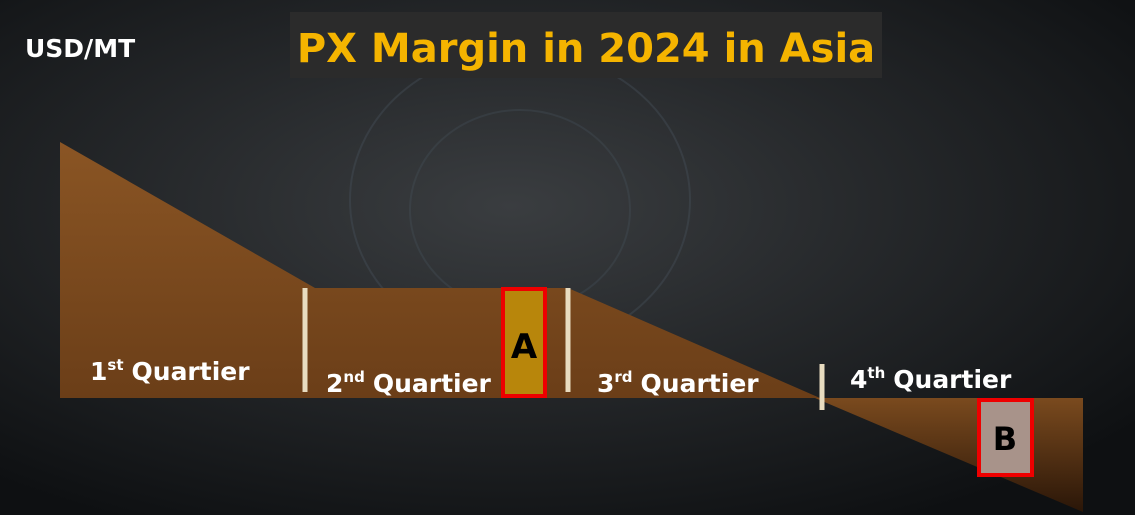 The height and width of the screenshot is (515, 1135). I want to click on marker-label: B, so click(1005, 439).